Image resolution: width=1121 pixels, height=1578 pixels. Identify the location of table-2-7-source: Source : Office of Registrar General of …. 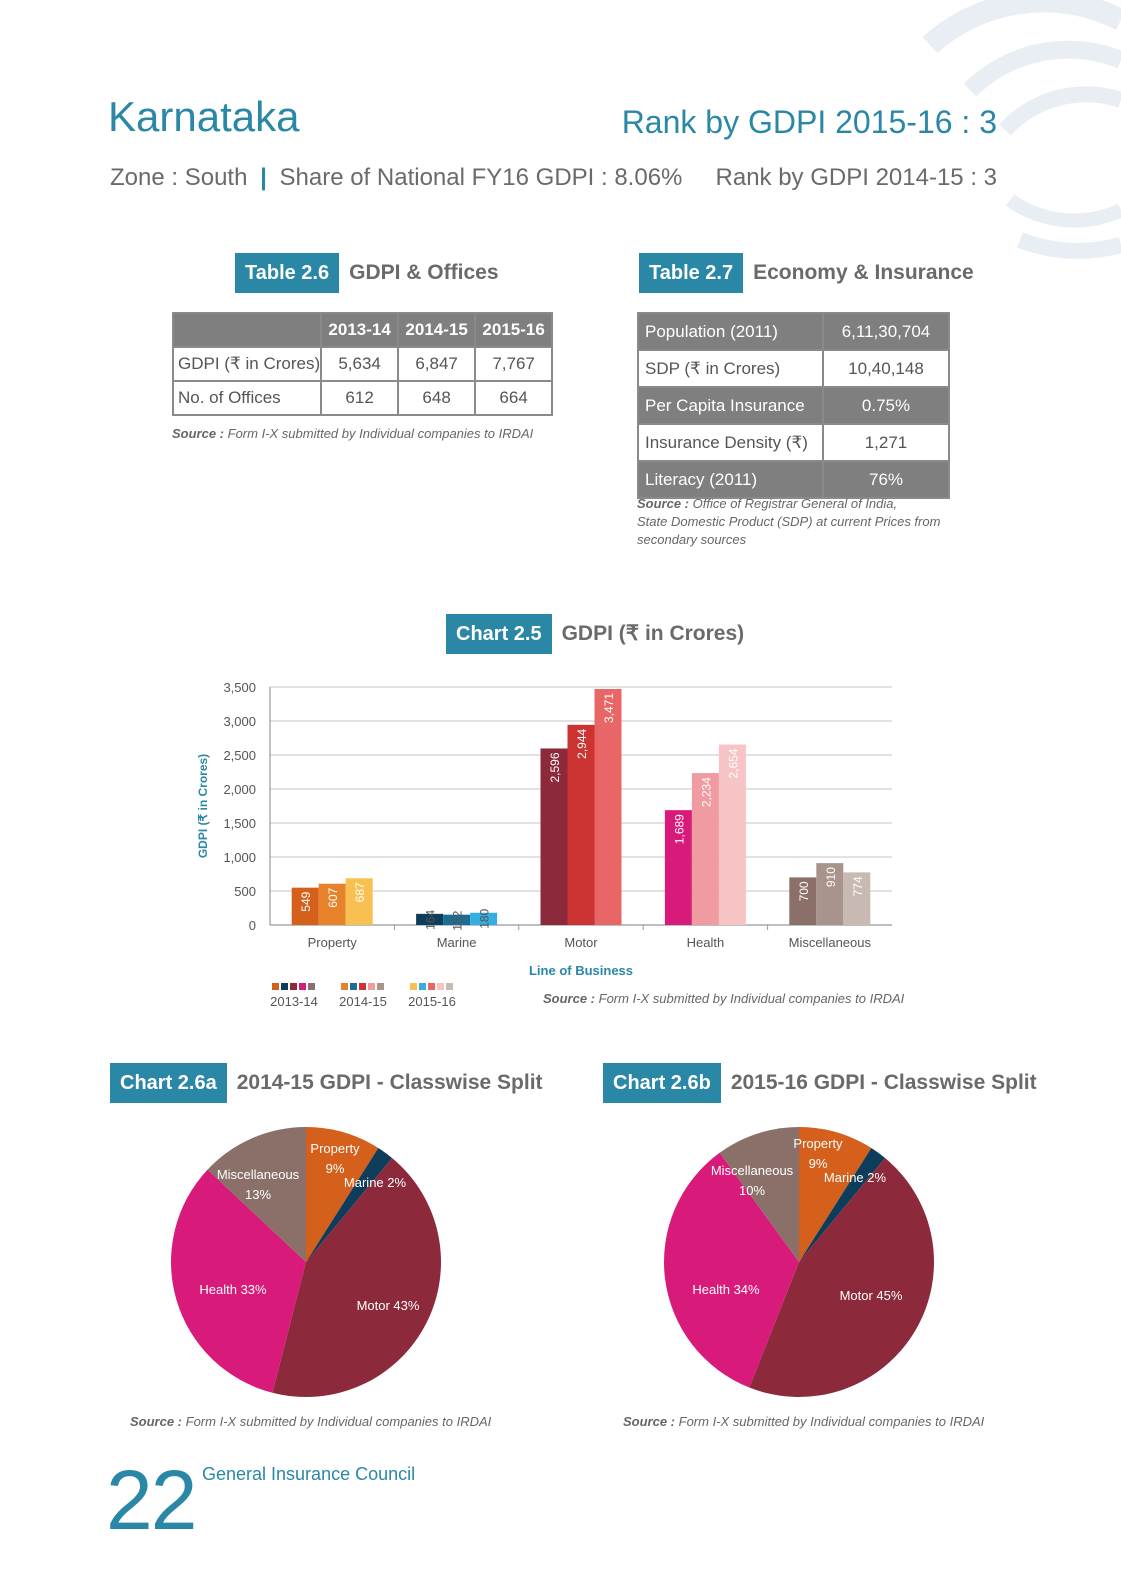
(788, 522).